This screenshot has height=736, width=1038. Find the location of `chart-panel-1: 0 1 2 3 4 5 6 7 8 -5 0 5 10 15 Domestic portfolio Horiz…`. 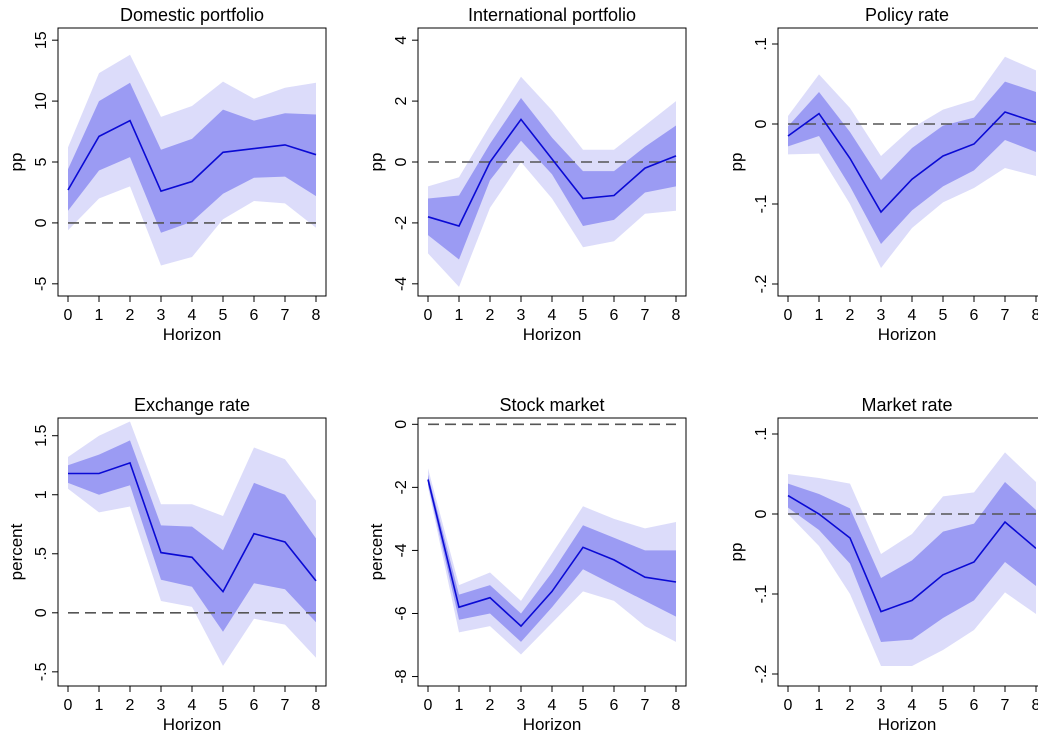

chart-panel-1: 0 1 2 3 4 5 6 7 8 -5 0 5 10 15 Domestic portfolio Horiz… is located at coordinates (167, 174).